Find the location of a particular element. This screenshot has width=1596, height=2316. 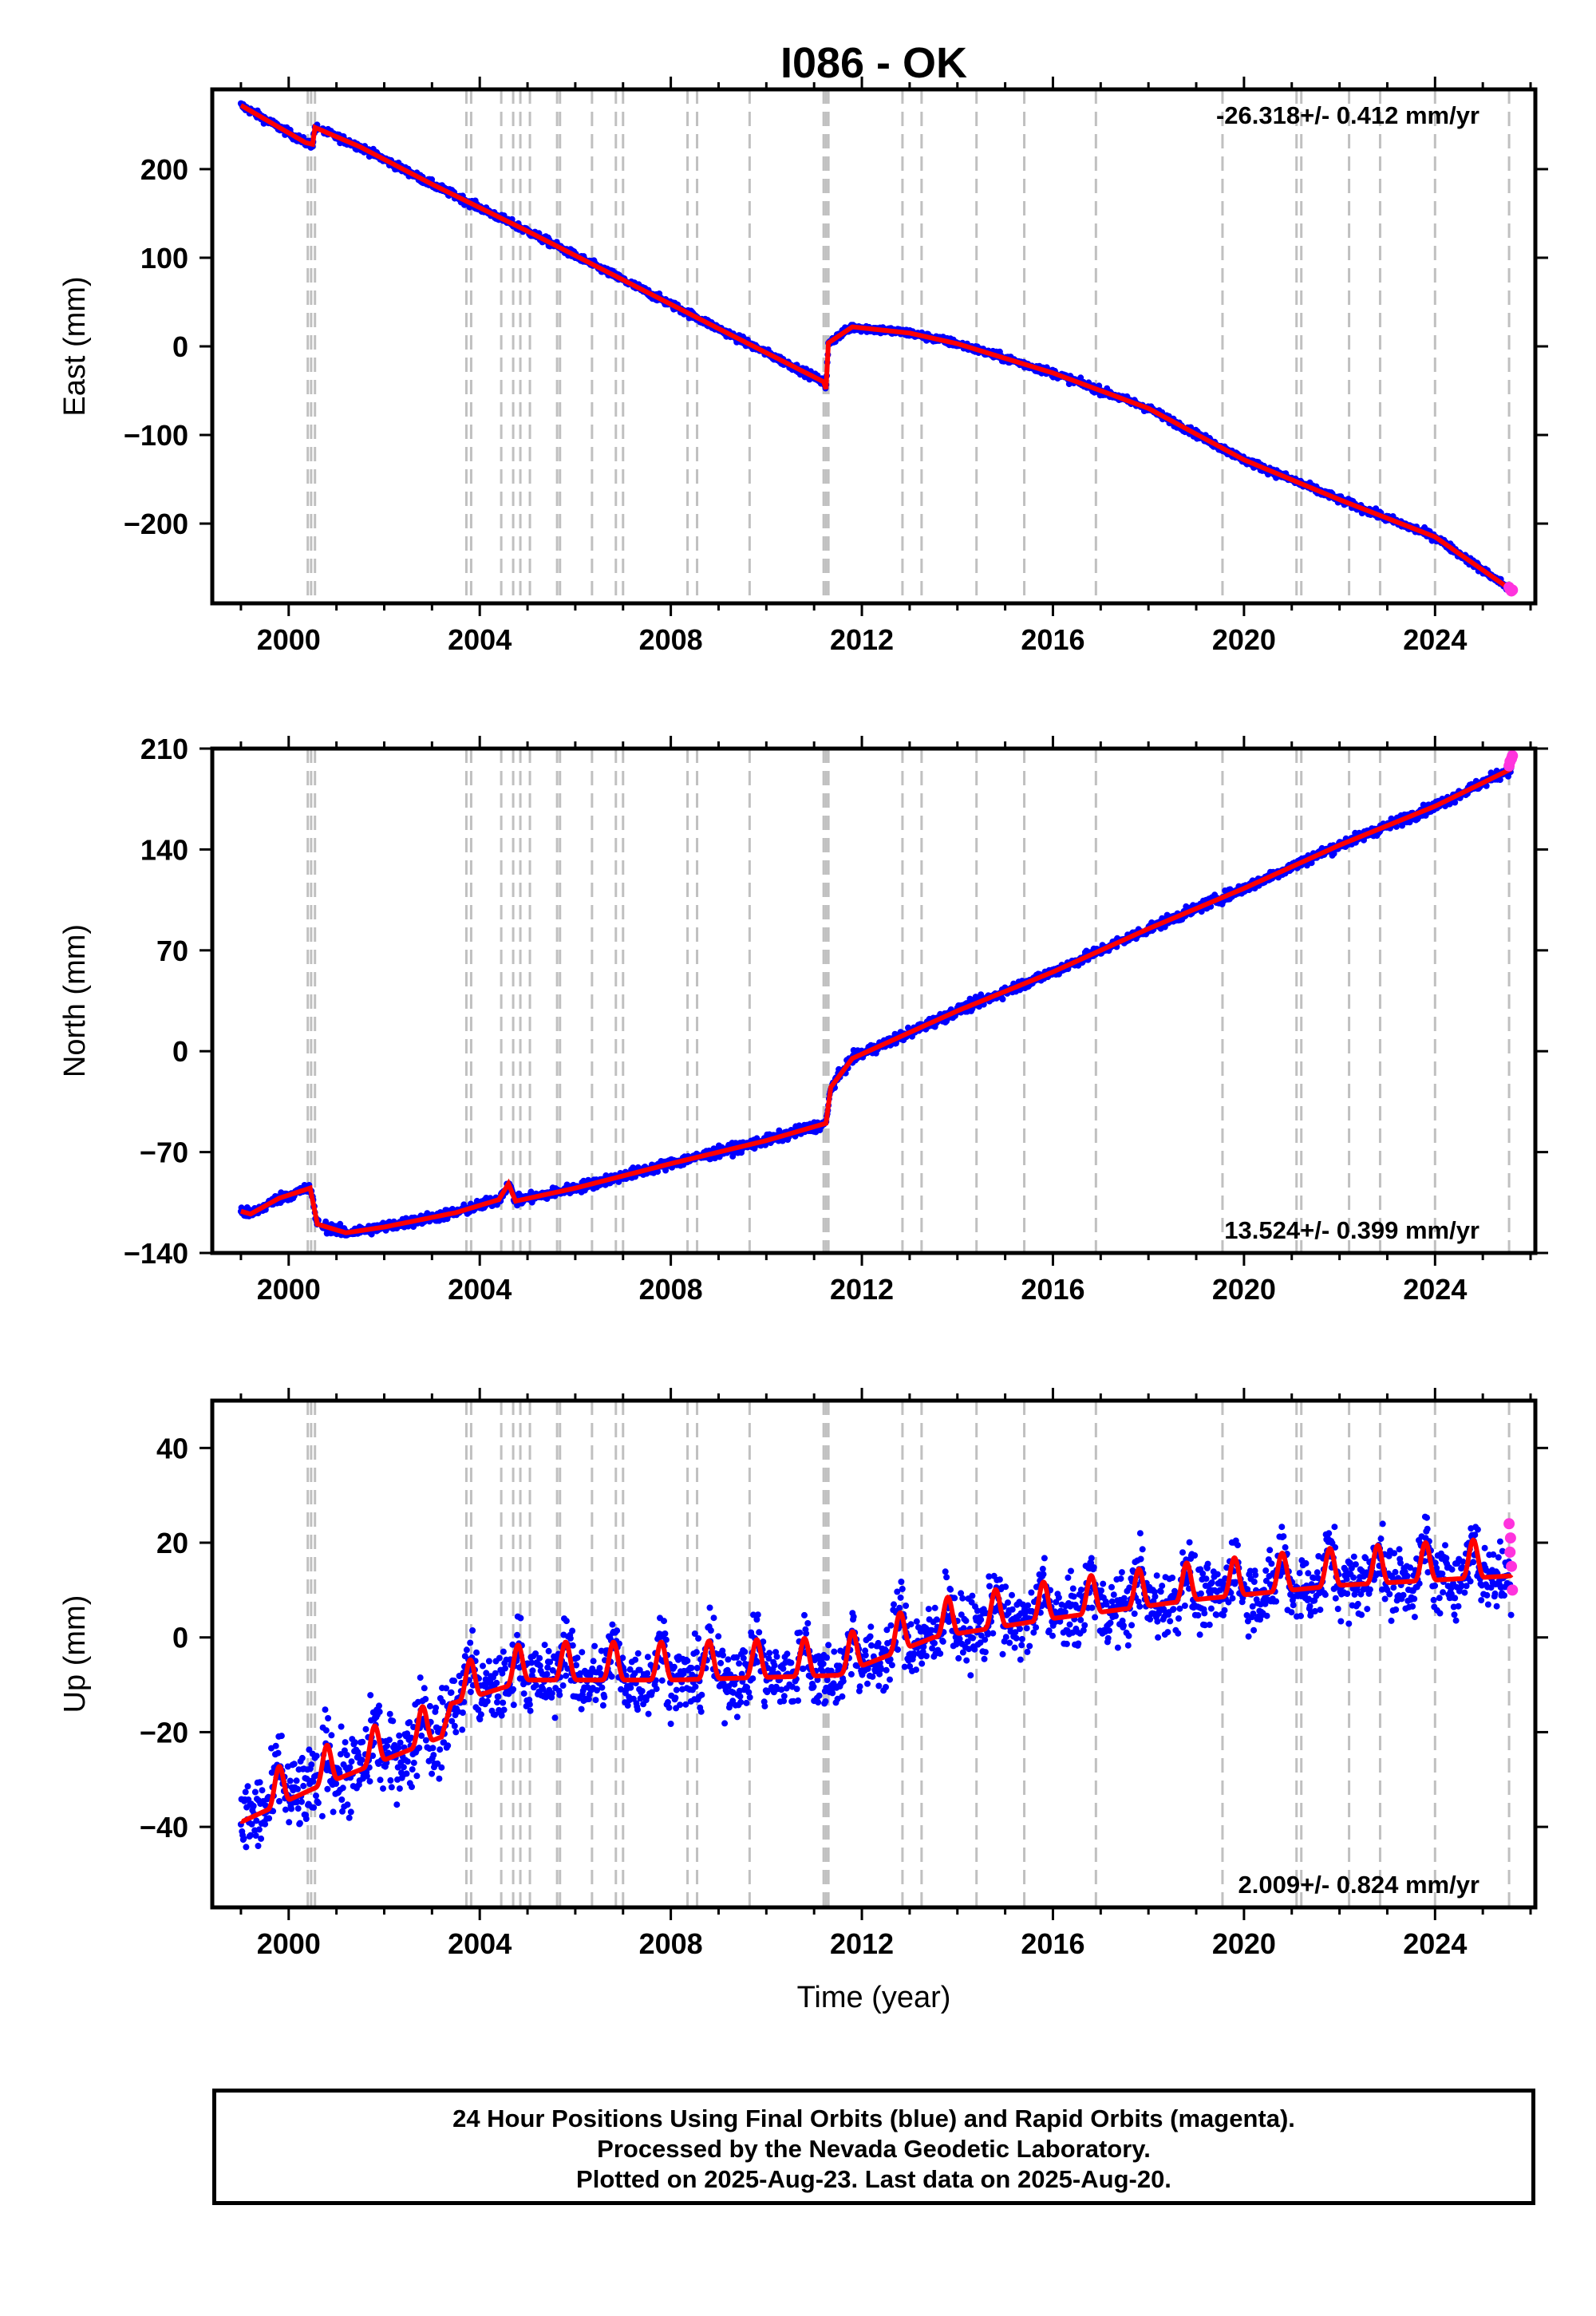

x-axis-label: Time (year) is located at coordinates (874, 1997).